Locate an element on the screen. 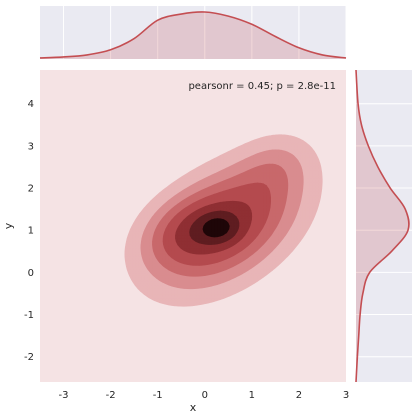 This screenshot has width=418, height=420. x-tick-label: 0 is located at coordinates (205, 395).